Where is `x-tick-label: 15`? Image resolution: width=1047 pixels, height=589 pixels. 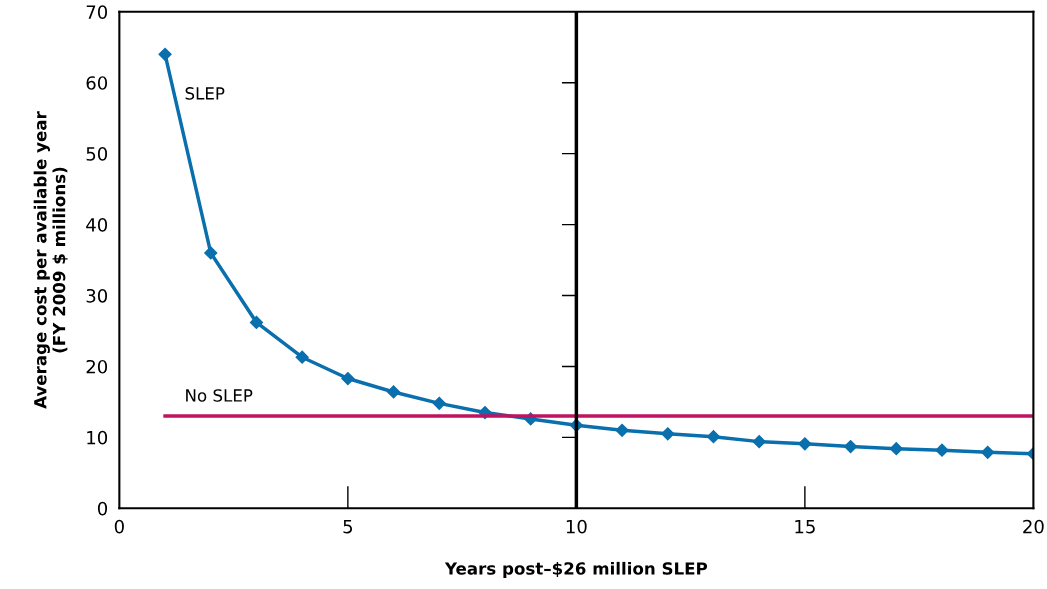 x-tick-label: 15 is located at coordinates (805, 526).